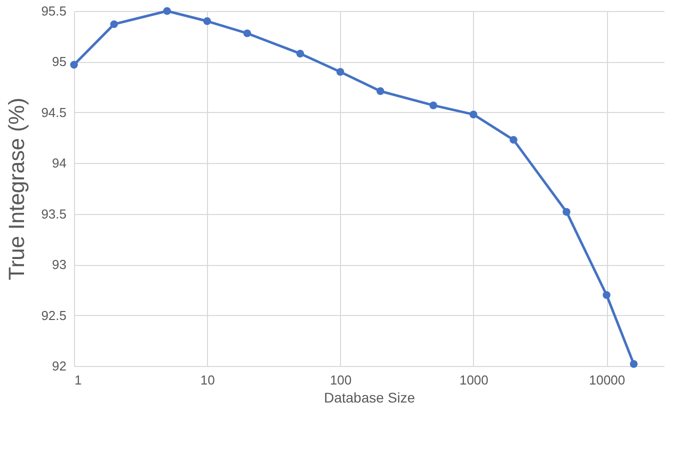 This screenshot has width=698, height=450. Describe the element at coordinates (607, 380) in the screenshot. I see `x-tick-label: 10000` at that location.